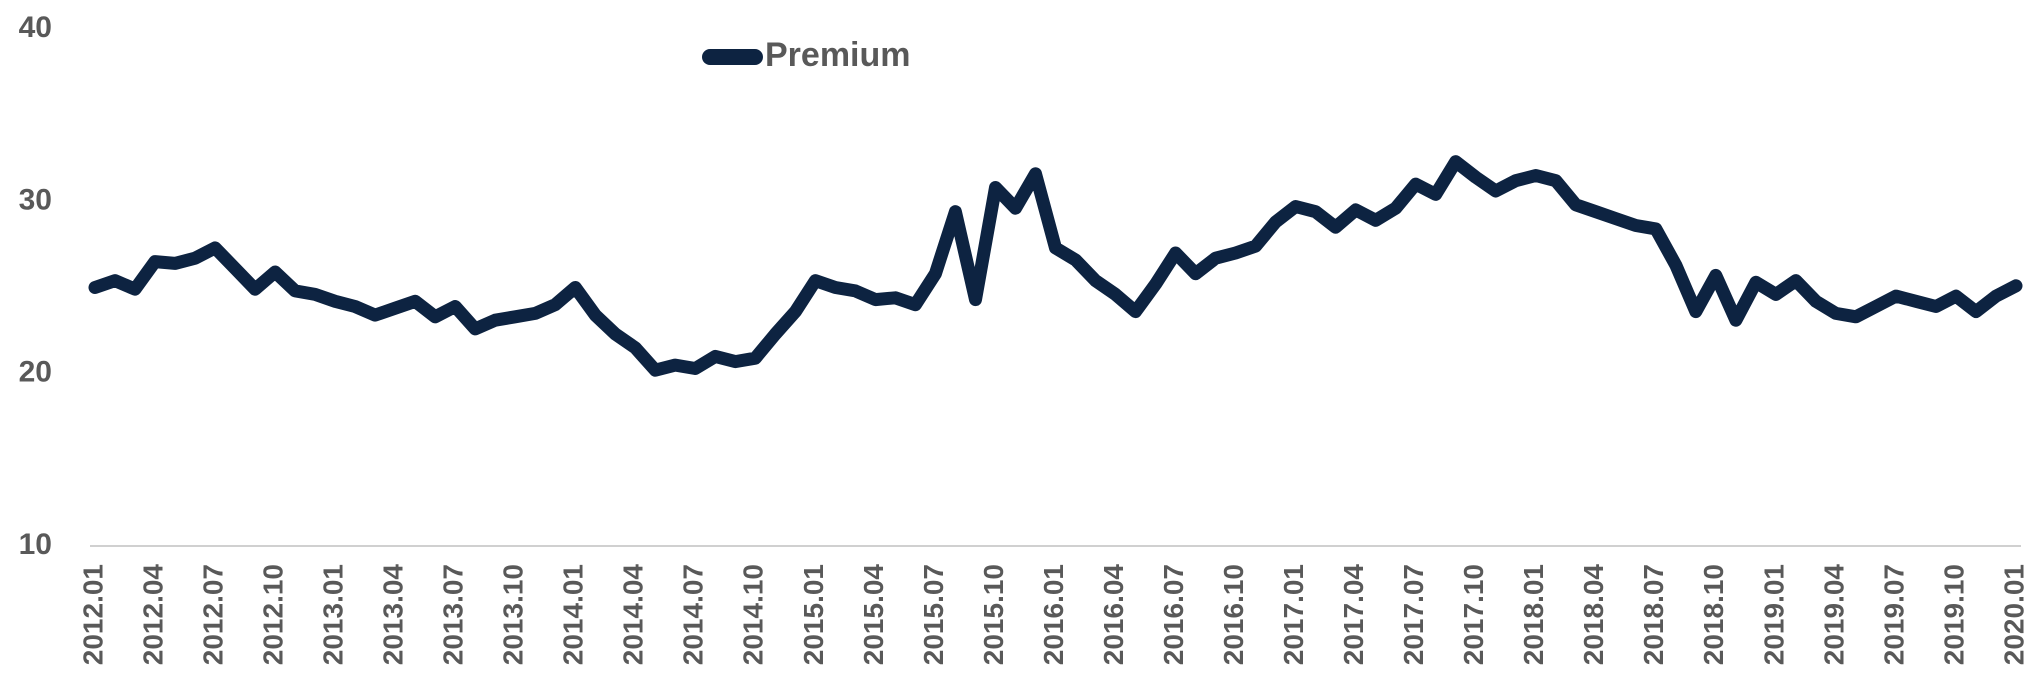 This screenshot has width=2033, height=699. Describe the element at coordinates (1773, 614) in the screenshot. I see `x-tick-label: 2019.01` at that location.